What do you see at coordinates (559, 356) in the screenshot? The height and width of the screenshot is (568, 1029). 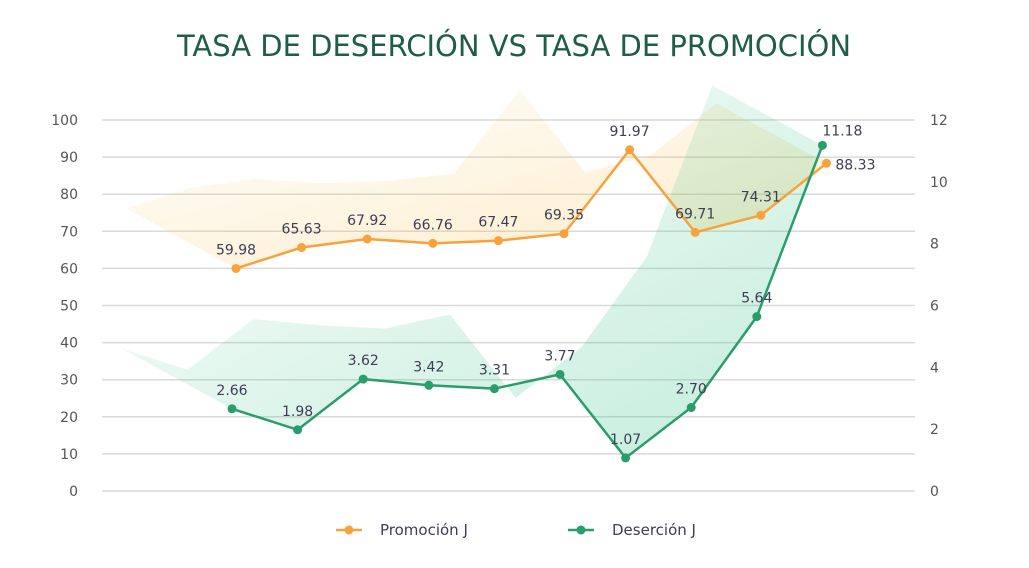 I see `data-label: 3.77` at bounding box center [559, 356].